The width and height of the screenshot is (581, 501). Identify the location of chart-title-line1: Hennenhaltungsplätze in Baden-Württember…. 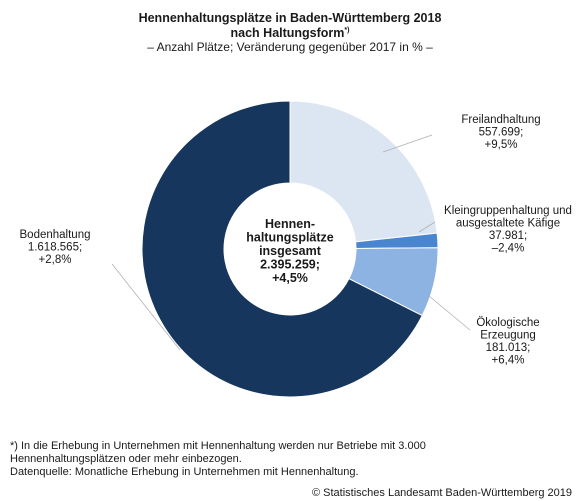
(290, 18).